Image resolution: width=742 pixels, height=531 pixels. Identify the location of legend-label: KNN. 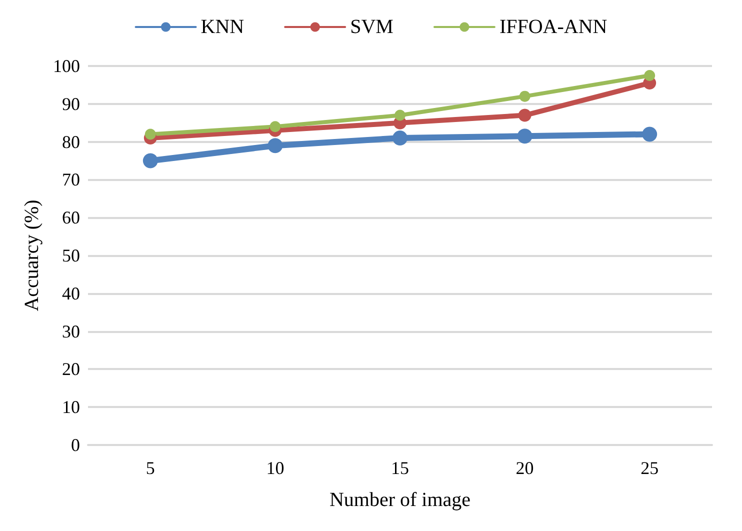
(222, 27).